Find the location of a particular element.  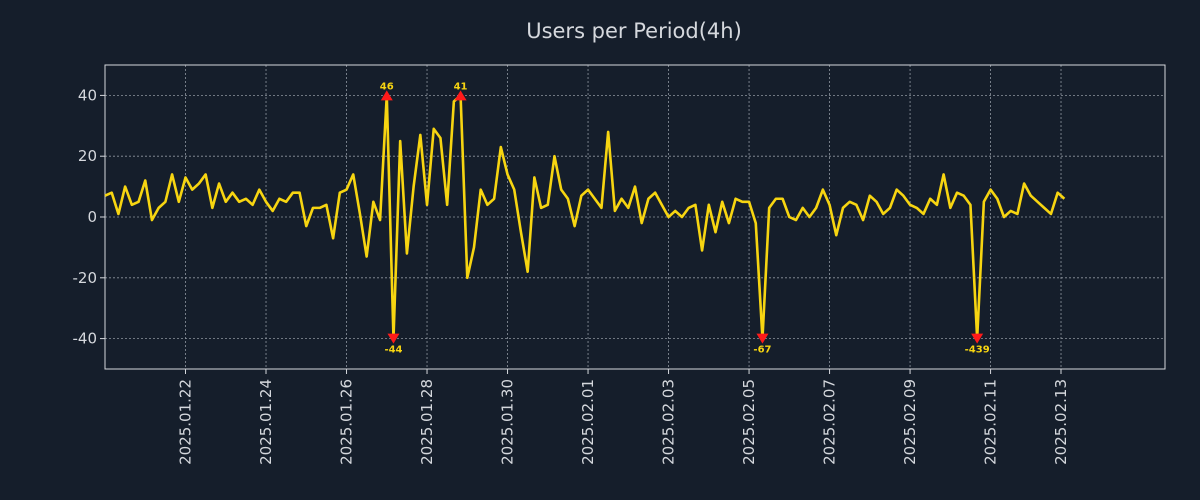

x-tick-label: 2025.02.13 is located at coordinates (1061, 422).